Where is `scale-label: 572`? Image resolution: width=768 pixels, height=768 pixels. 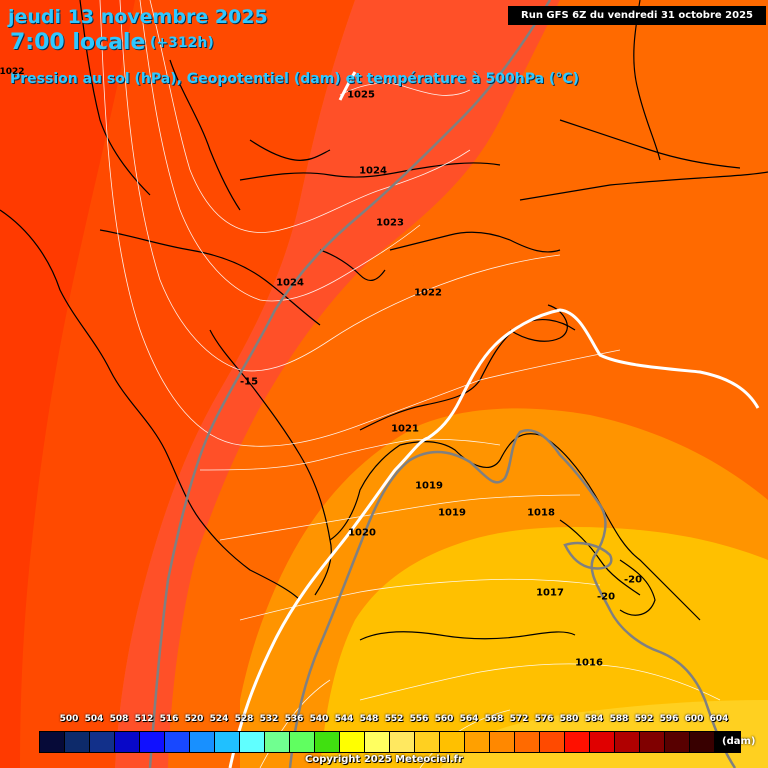
scale-label: 572 is located at coordinates (519, 719).